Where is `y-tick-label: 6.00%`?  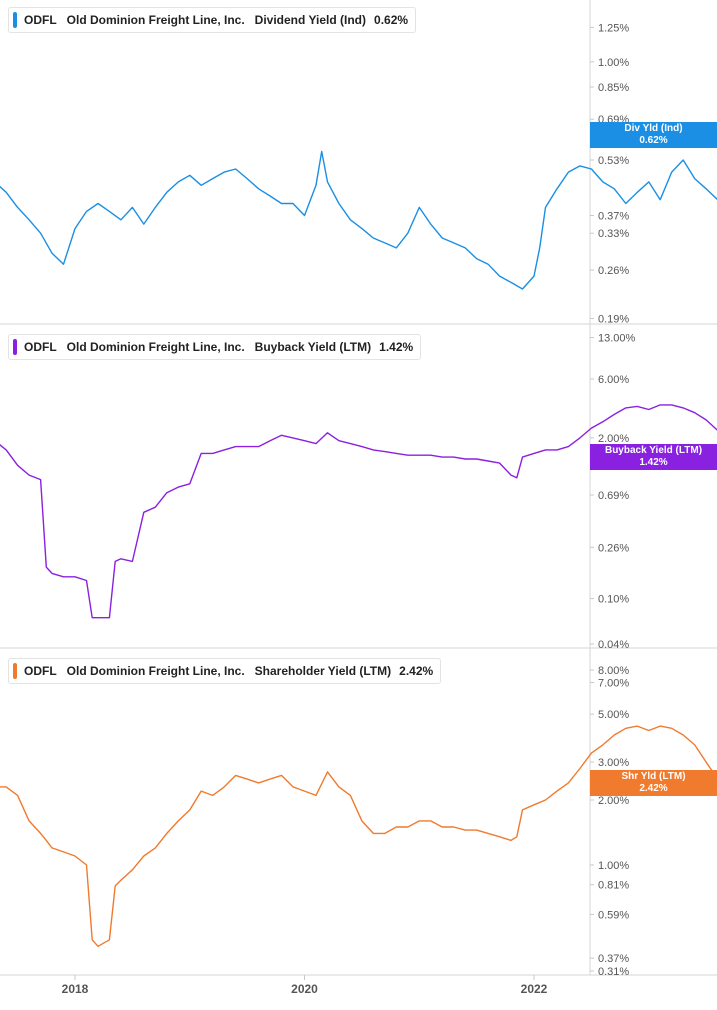
y-tick-label: 6.00% is located at coordinates (613, 380).